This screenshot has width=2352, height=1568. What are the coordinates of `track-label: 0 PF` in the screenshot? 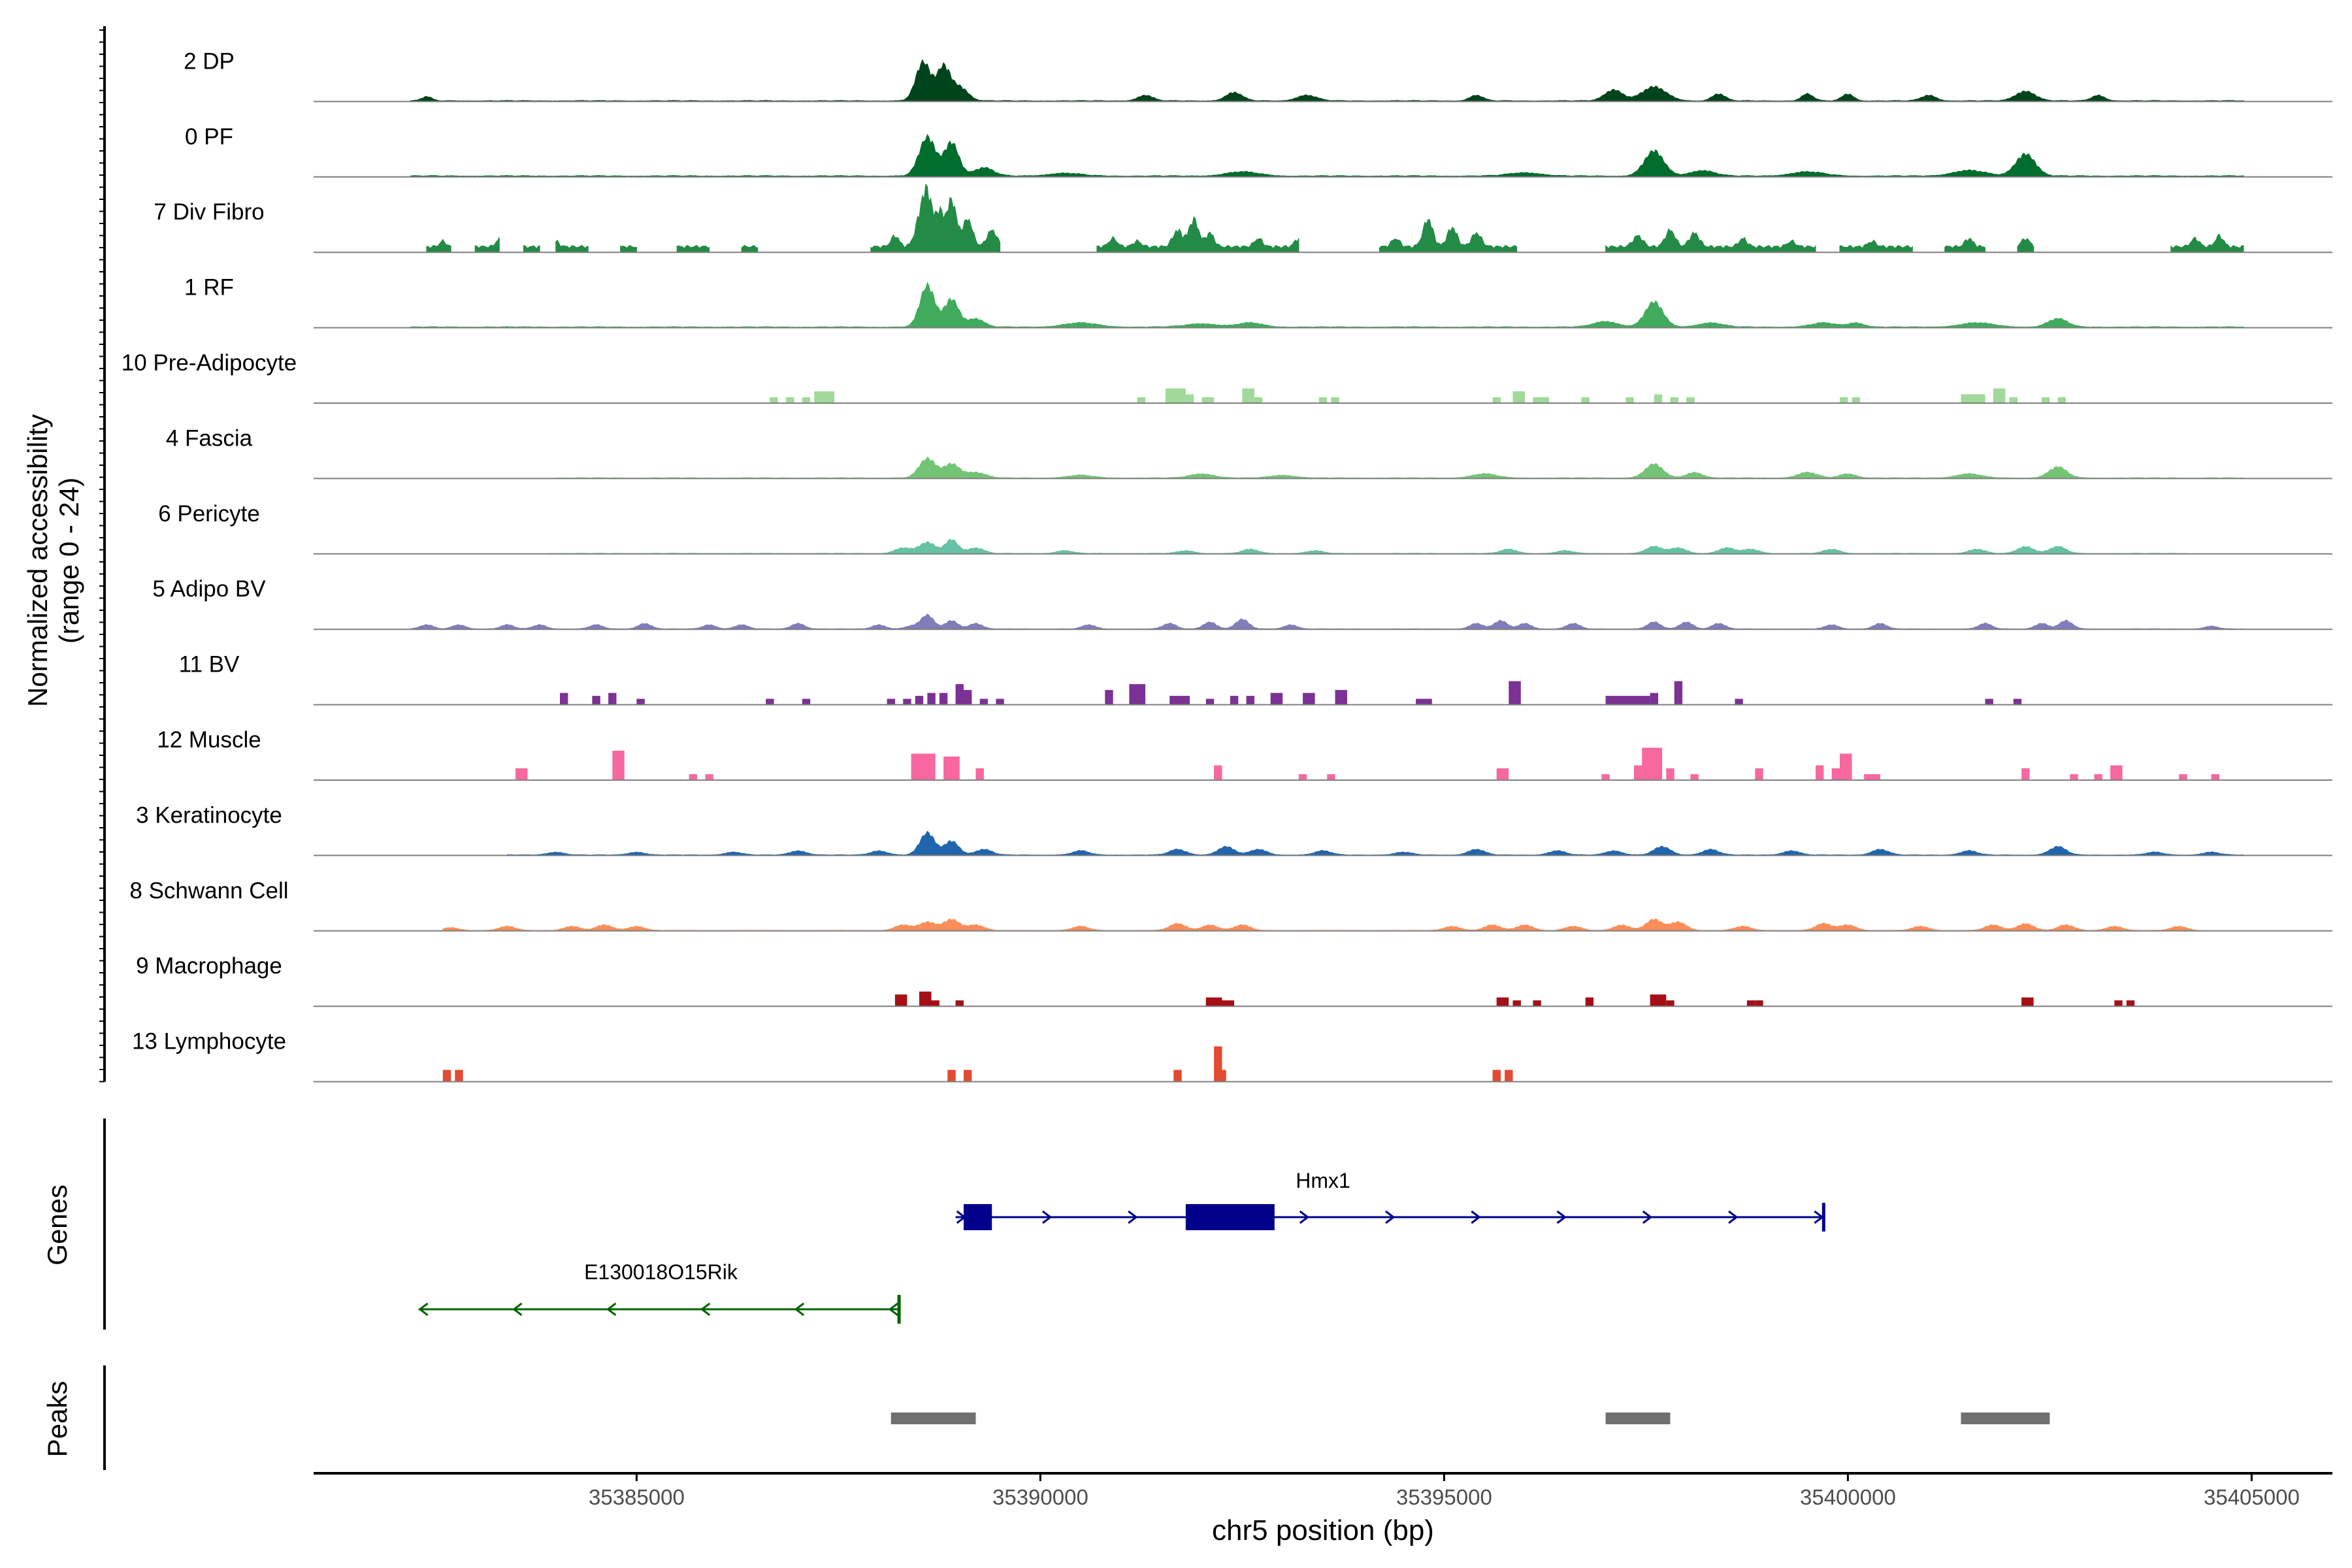 It's located at (209, 137).